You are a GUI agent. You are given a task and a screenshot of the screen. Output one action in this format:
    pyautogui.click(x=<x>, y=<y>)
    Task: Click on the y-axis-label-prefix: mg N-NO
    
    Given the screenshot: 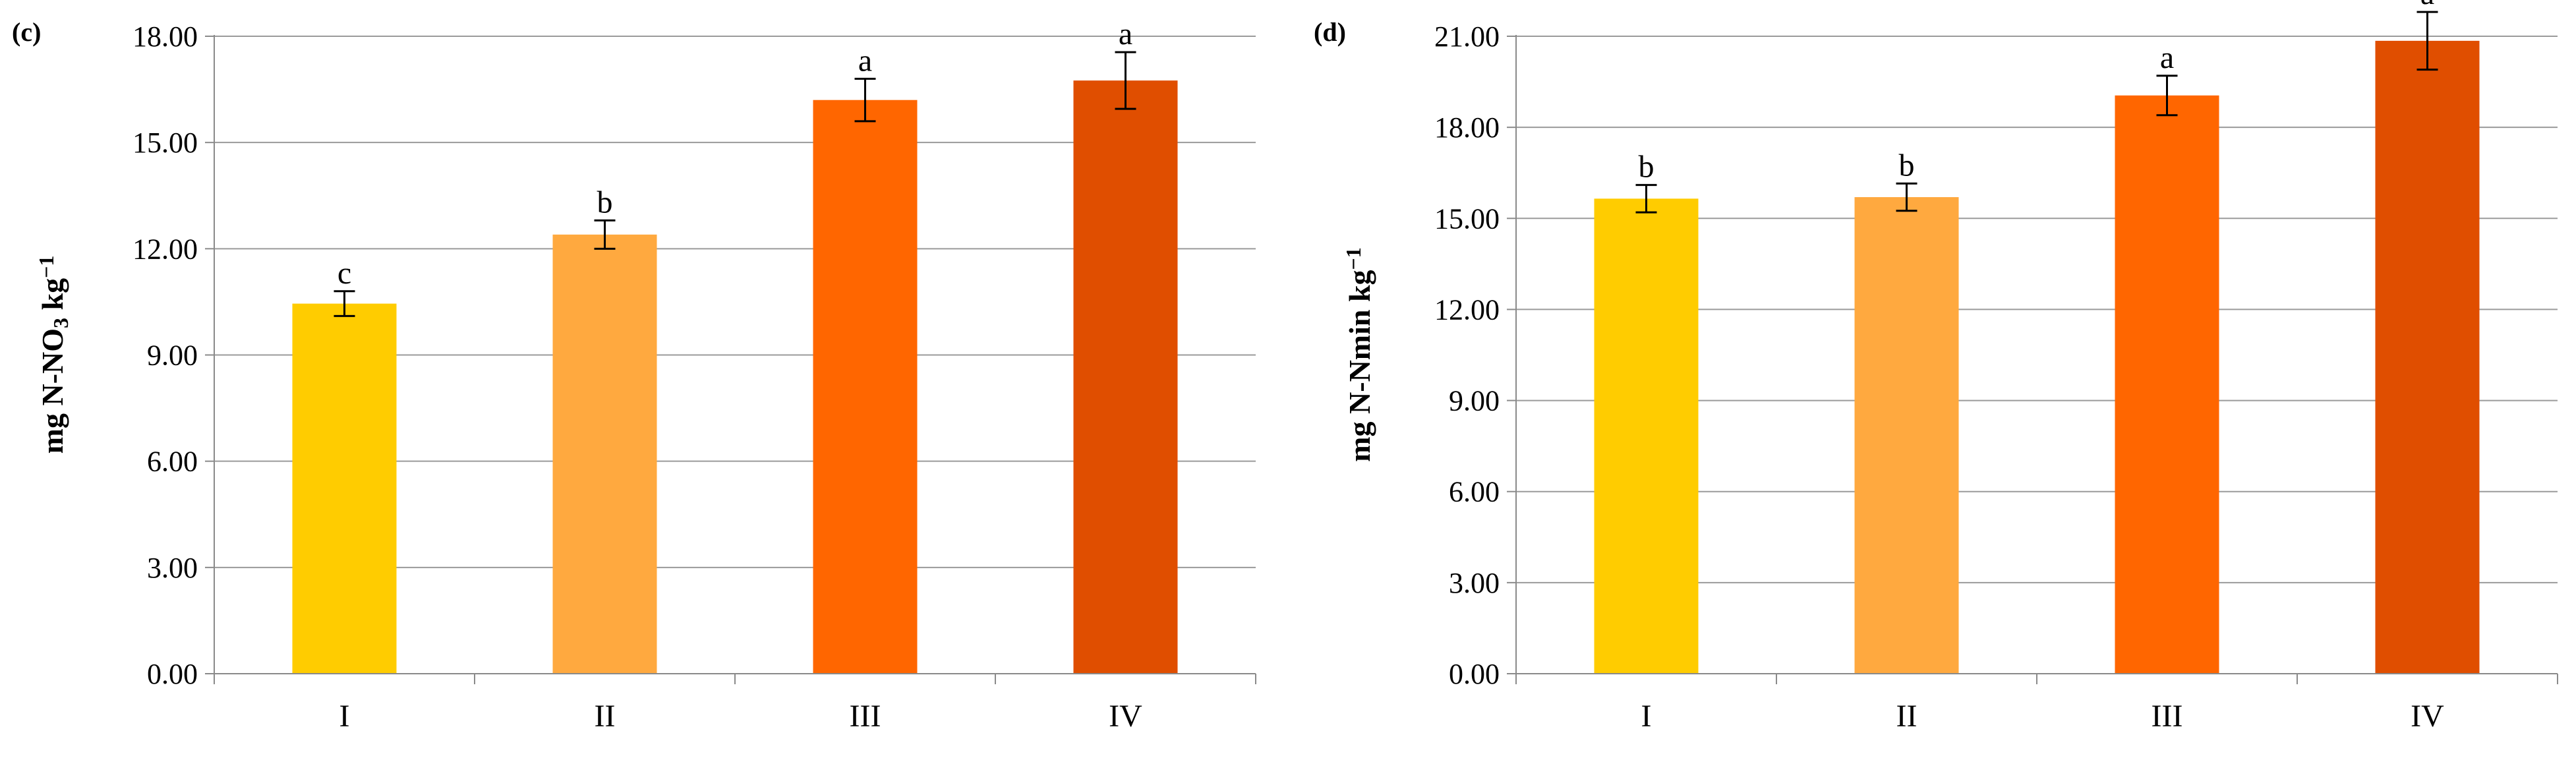 What is the action you would take?
    pyautogui.click(x=52, y=391)
    